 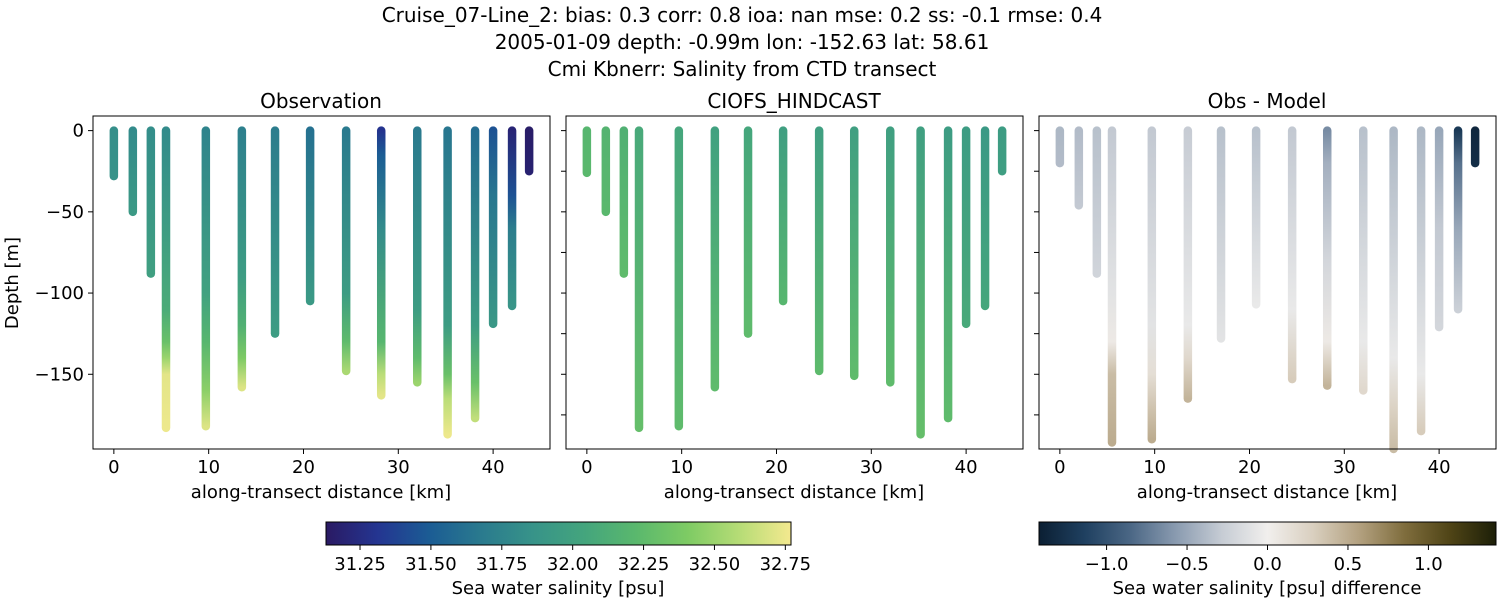 I want to click on model-profiles, so click(x=794, y=282).